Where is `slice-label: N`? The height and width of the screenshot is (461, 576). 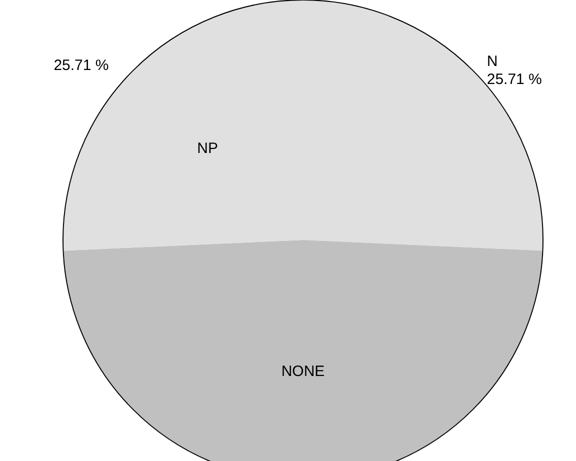
slice-label: N is located at coordinates (492, 61).